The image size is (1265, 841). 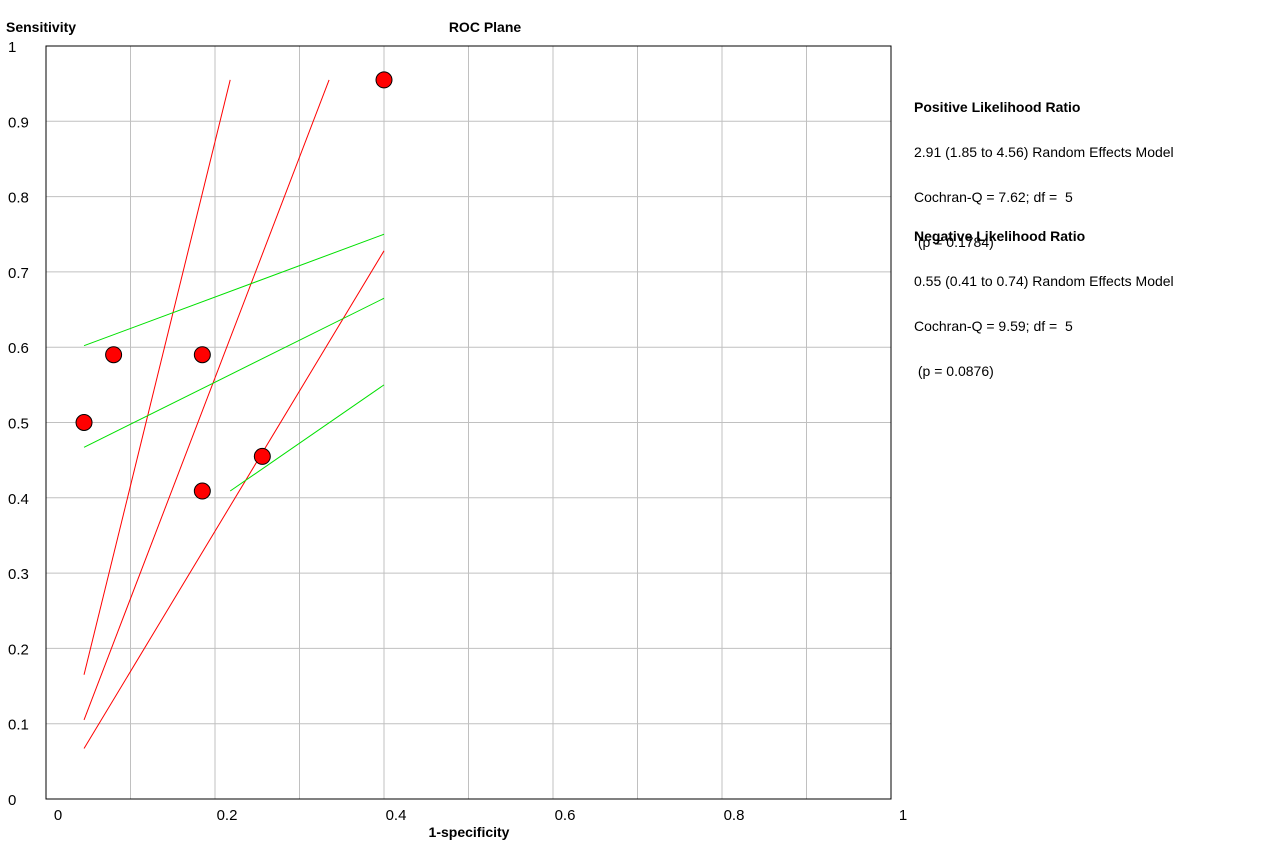 What do you see at coordinates (469, 832) in the screenshot?
I see `x-axis-label: 1-specificity` at bounding box center [469, 832].